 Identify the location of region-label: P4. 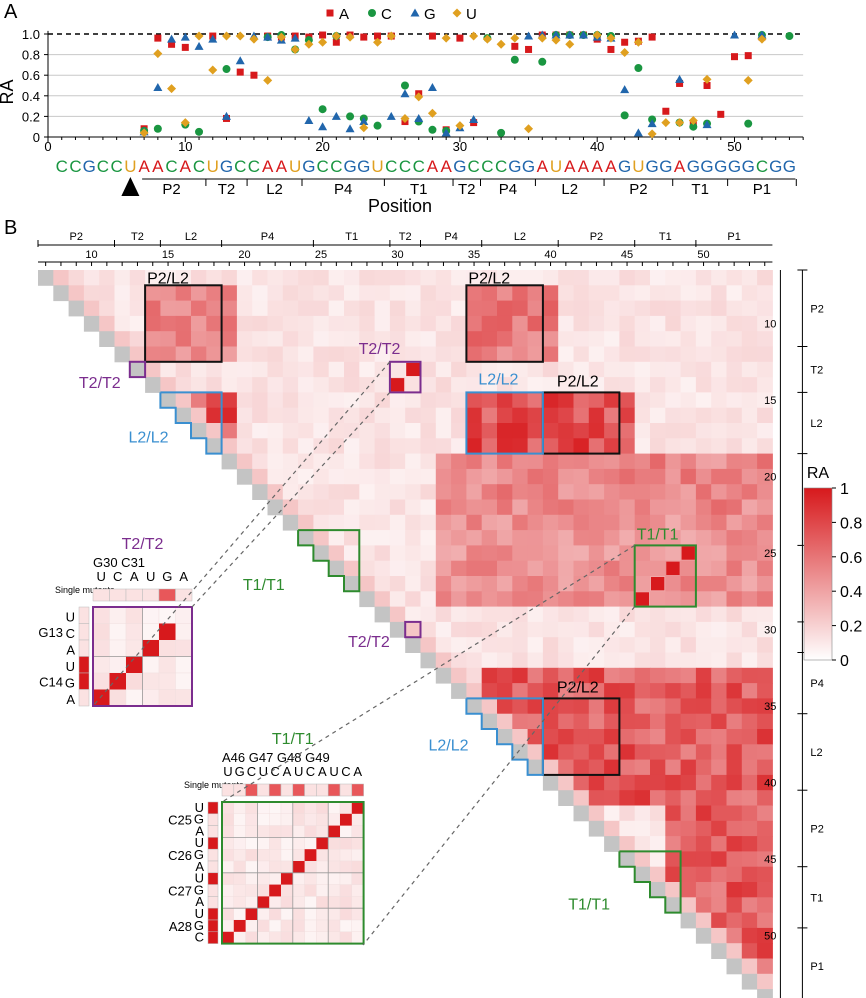
(508, 189).